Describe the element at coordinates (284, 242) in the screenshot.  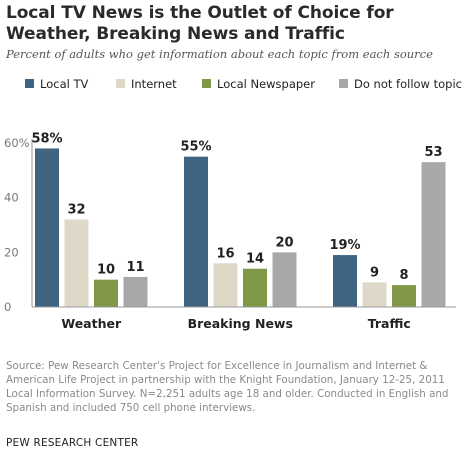
I see `data-label: 20` at that location.